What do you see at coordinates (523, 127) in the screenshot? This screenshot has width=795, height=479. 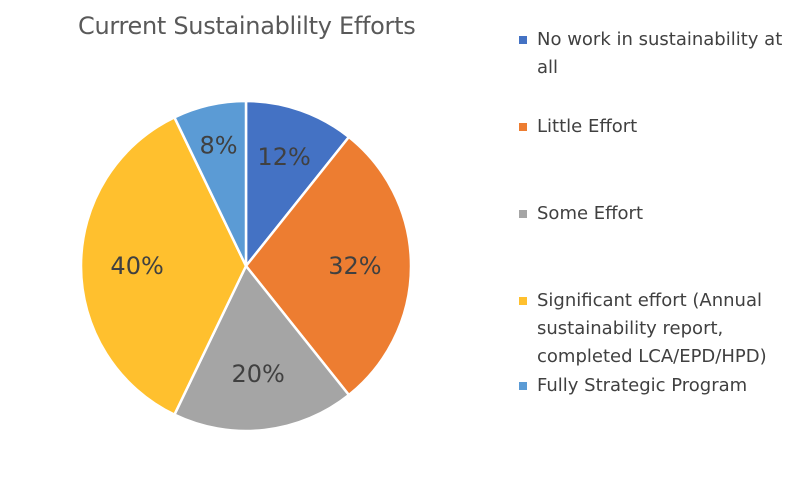 I see `legend-swatch-little-effort` at bounding box center [523, 127].